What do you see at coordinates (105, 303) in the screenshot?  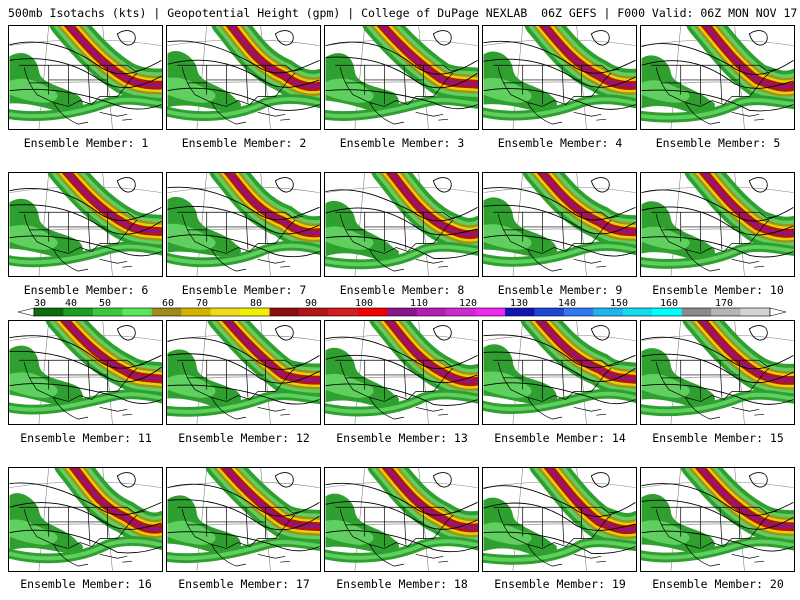 I see `colorbar-tick-label: 50` at bounding box center [105, 303].